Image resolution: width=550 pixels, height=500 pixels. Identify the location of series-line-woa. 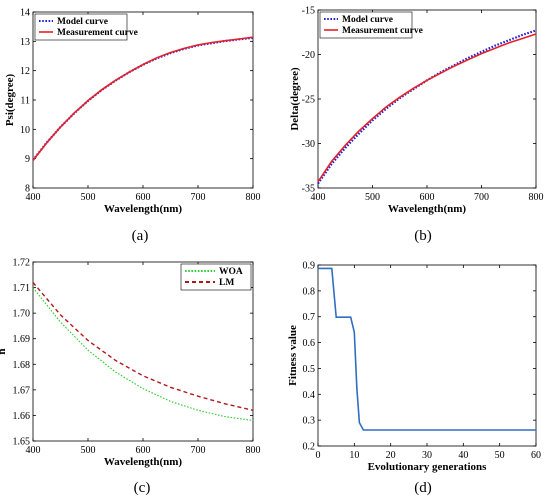
(143, 354).